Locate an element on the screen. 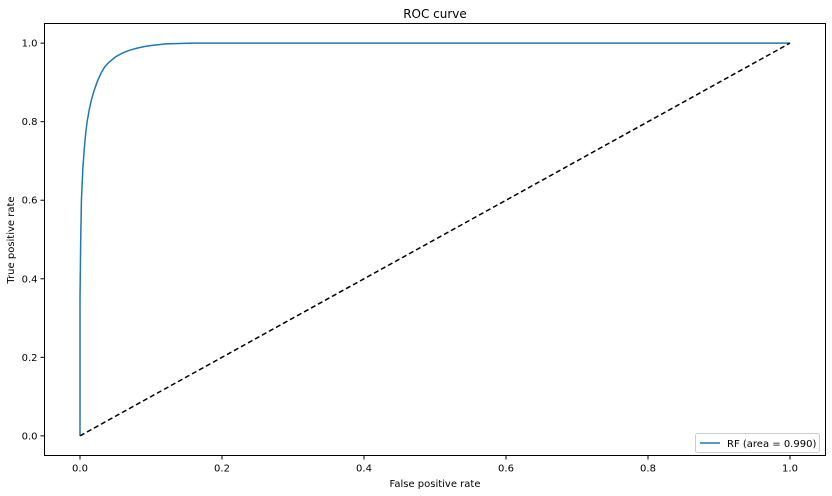  x-tick-label: 0.6 is located at coordinates (506, 469).